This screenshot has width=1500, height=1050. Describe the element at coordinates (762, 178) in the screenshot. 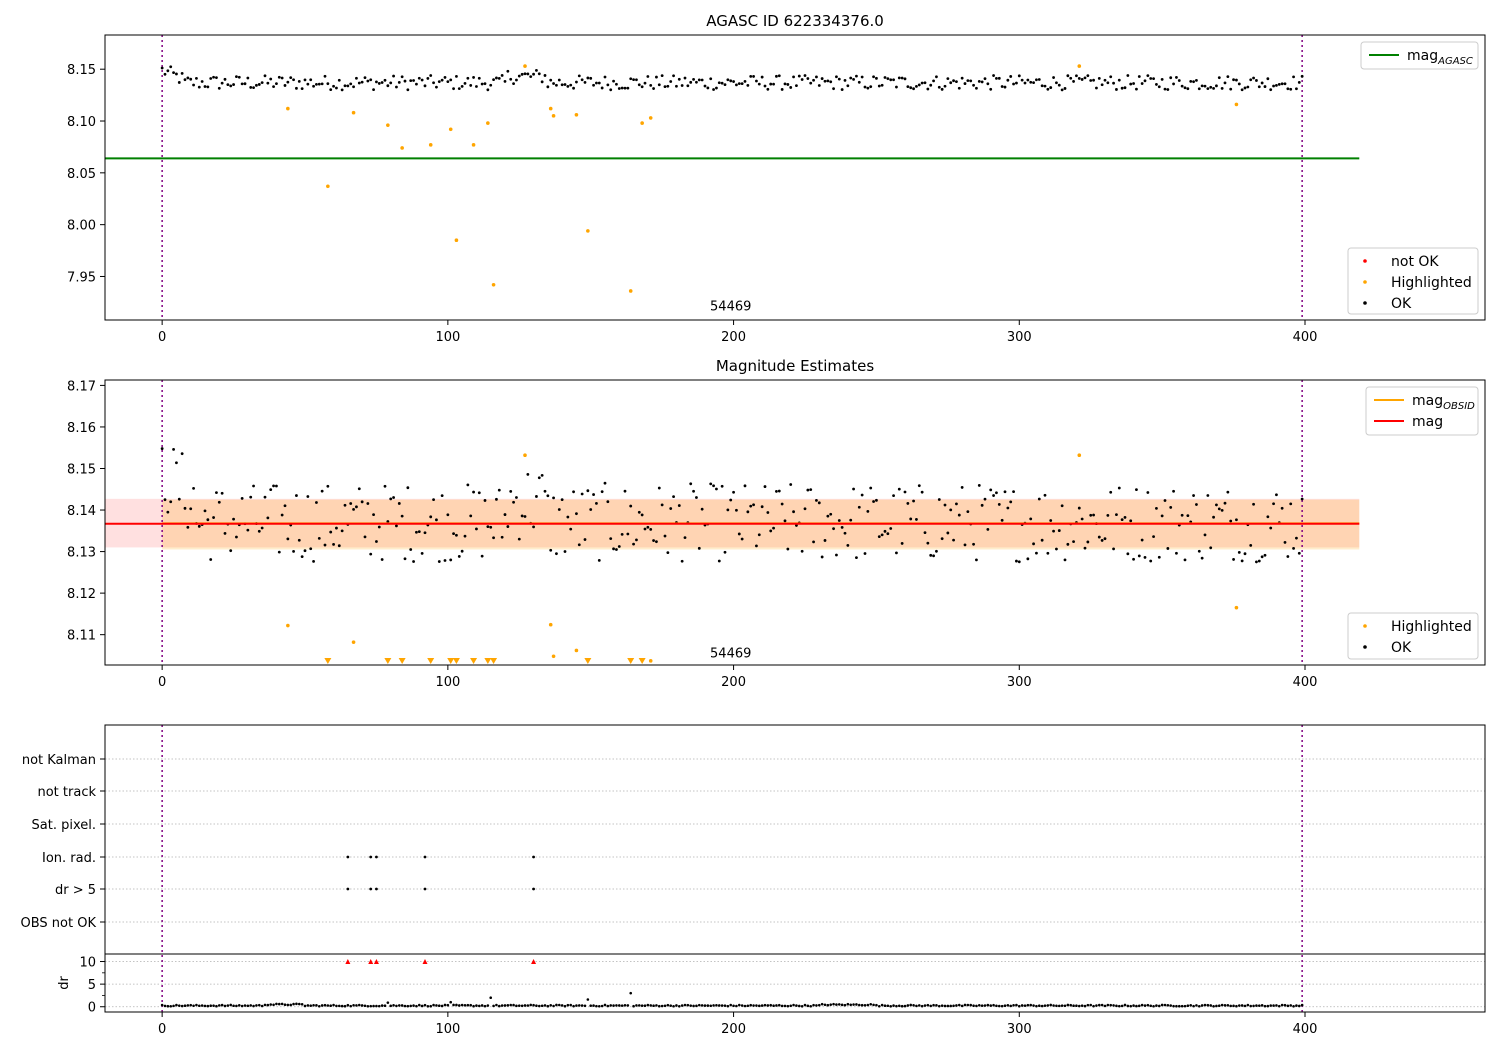

I see `highlighted-series` at that location.